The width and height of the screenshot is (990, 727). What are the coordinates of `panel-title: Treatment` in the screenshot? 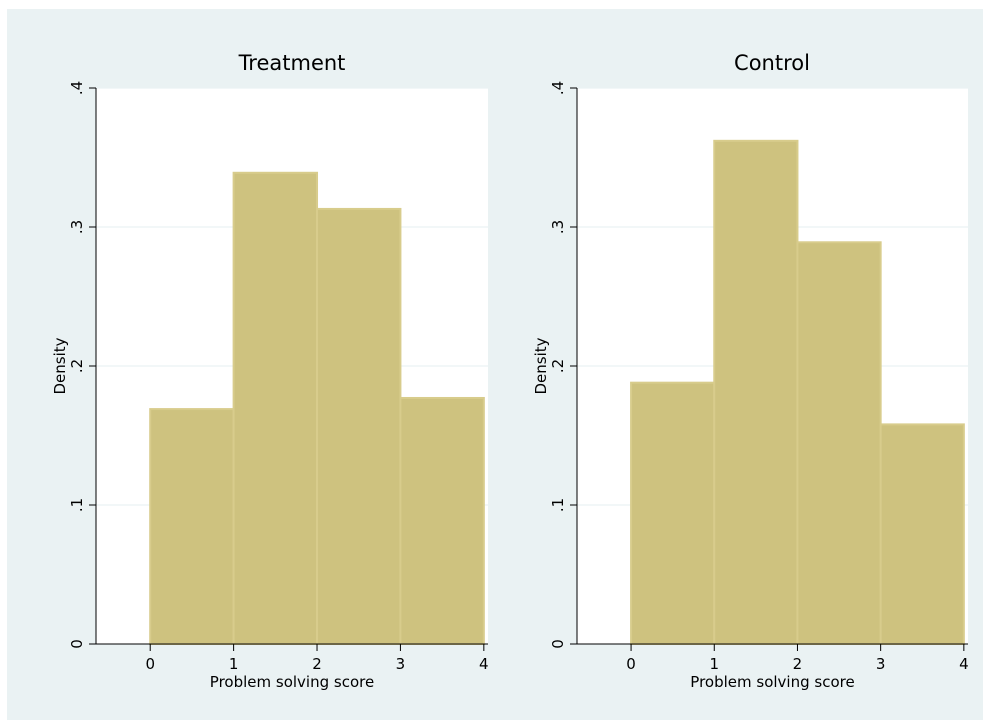 It's located at (292, 63).